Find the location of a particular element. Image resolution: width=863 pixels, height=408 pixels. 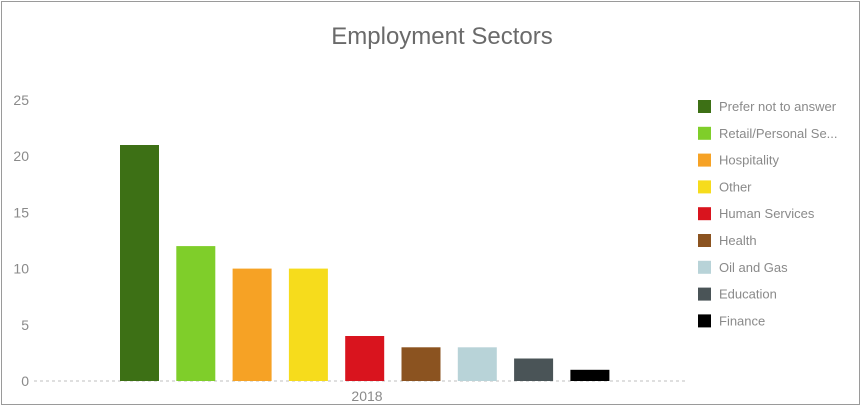

legend-label: Hospitality is located at coordinates (749, 160).